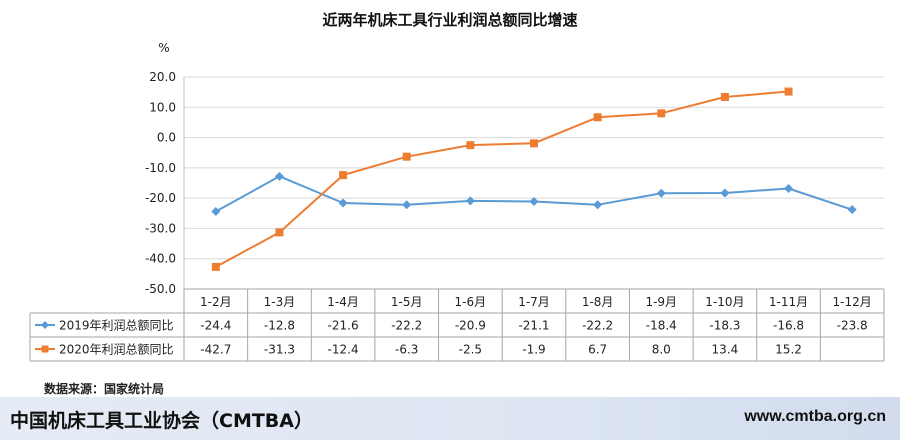  Describe the element at coordinates (534, 194) in the screenshot. I see `series-2019-line` at that location.